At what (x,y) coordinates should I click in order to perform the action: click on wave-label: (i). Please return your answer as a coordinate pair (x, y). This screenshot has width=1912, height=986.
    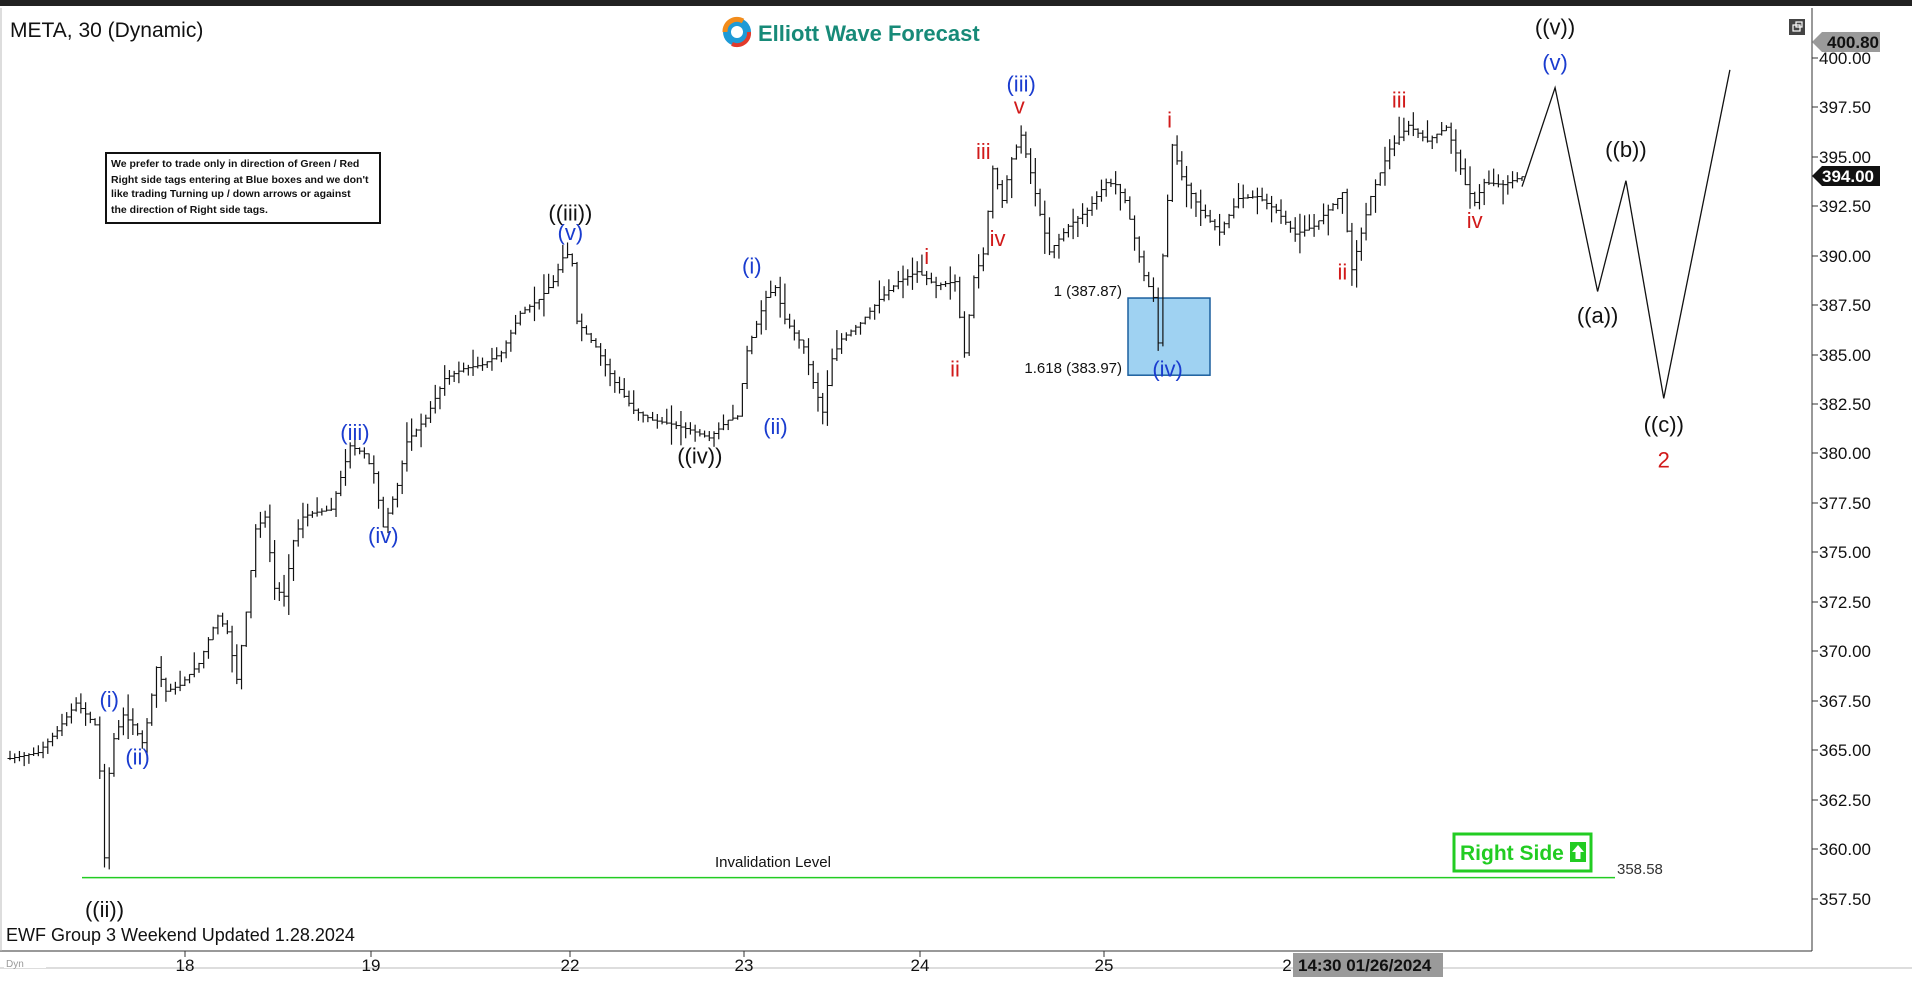
    Looking at the image, I should click on (752, 266).